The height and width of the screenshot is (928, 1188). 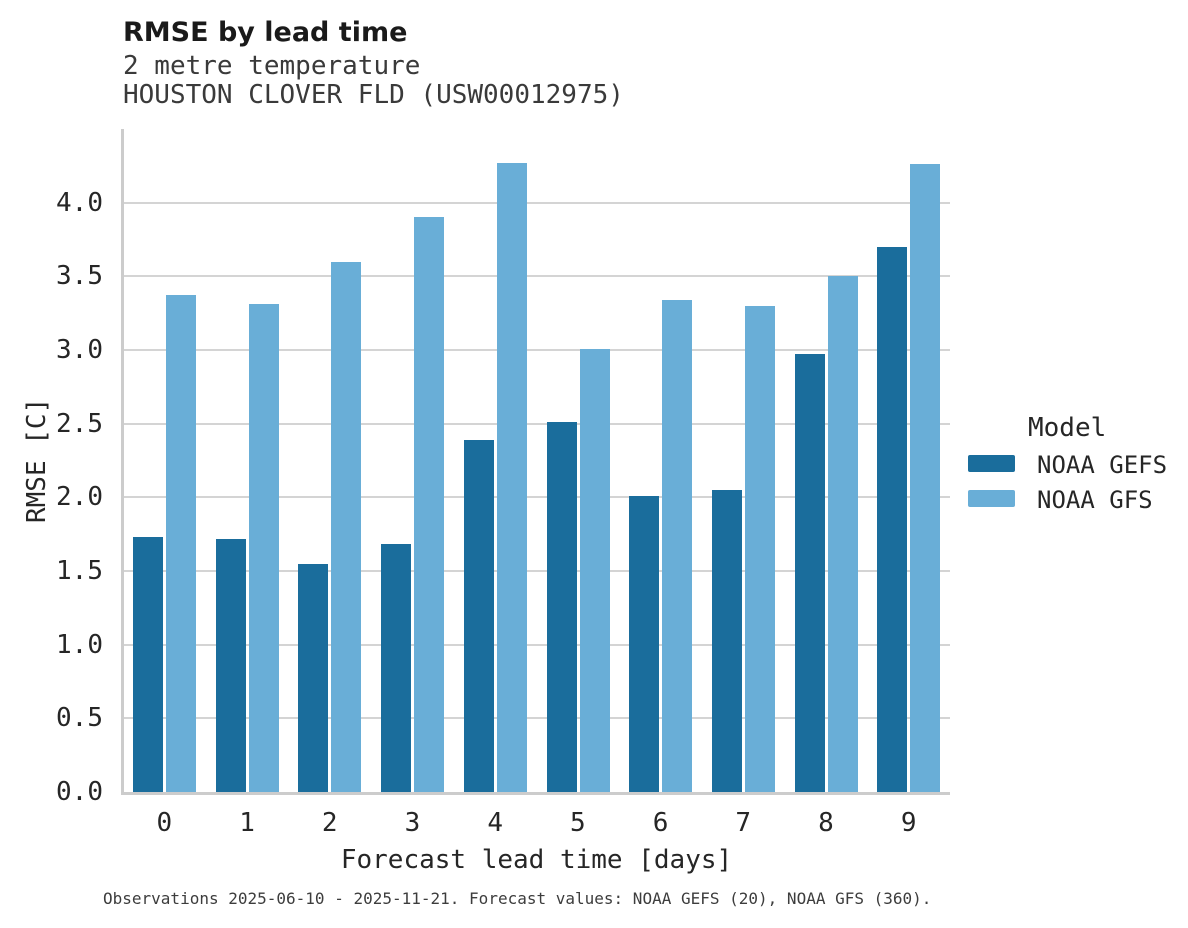 I want to click on x-axis-tick-labels: 0 1 2 3 4 5 6 7 8 9, so click(x=594, y=825).